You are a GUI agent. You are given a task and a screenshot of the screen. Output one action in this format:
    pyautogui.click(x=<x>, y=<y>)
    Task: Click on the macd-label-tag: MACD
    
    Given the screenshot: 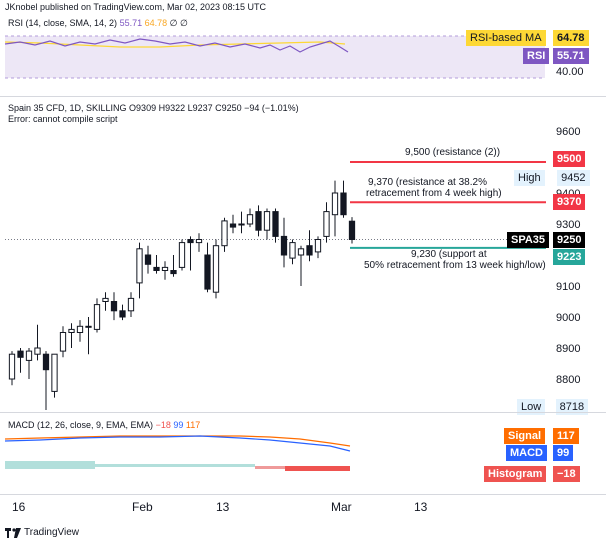 What is the action you would take?
    pyautogui.click(x=526, y=453)
    